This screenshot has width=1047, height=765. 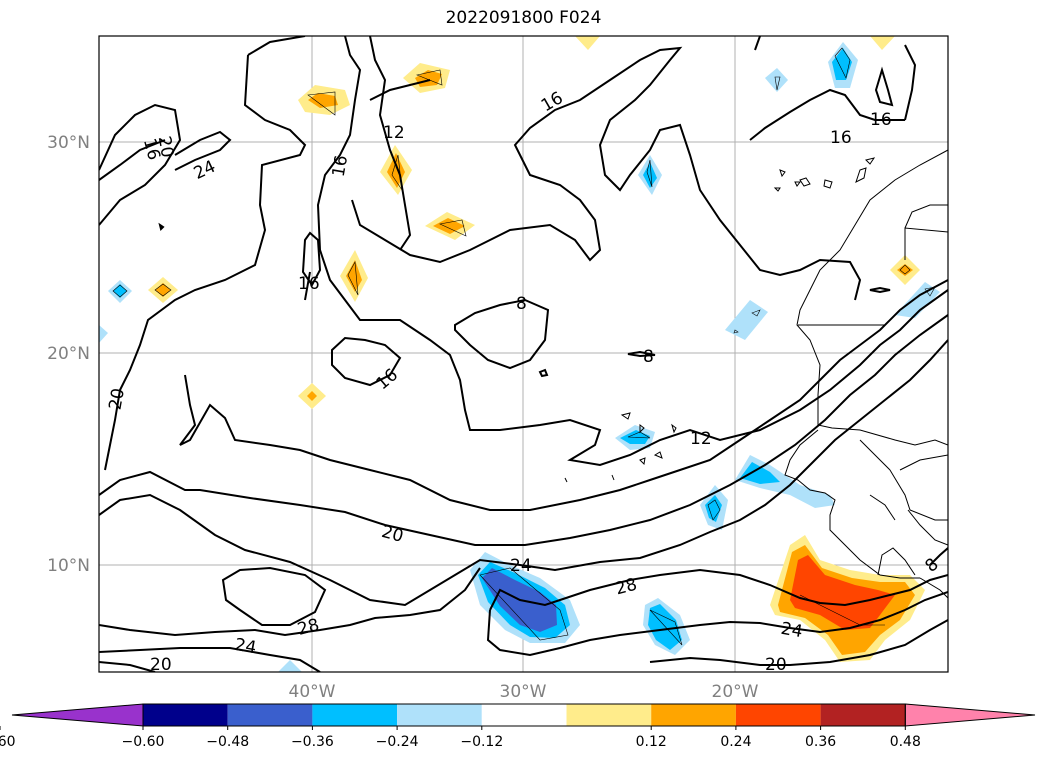 I want to click on map-title: 2022091800 F024, so click(x=523, y=18).